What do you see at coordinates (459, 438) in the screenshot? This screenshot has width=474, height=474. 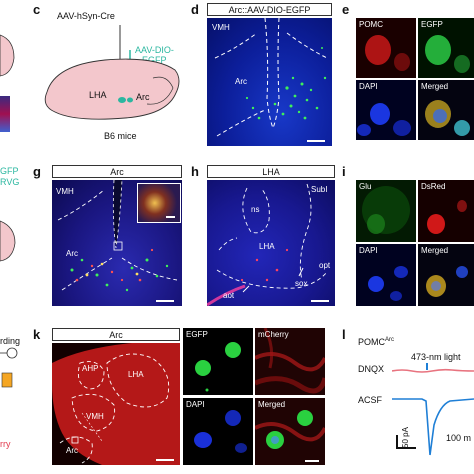 I see `panel-l-x-scale-label: 100 m` at bounding box center [459, 438].